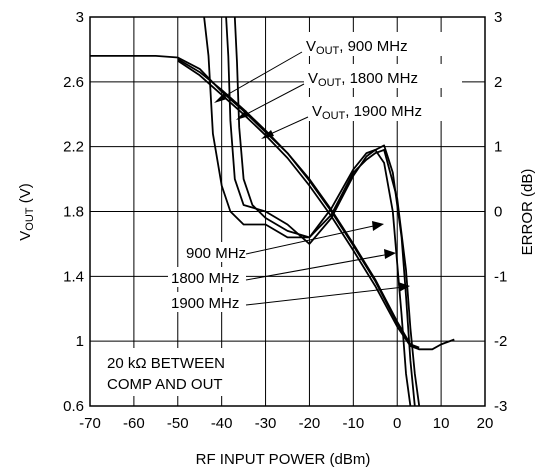  What do you see at coordinates (367, 112) in the screenshot?
I see `svg-text: VOUT, 1900 MHz` at bounding box center [367, 112].